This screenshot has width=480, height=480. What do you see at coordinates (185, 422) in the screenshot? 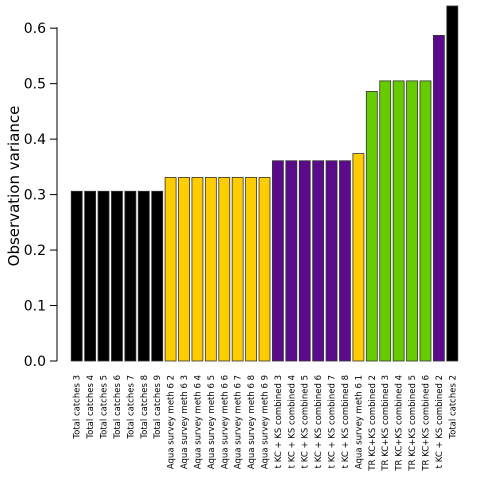
I see `x-tick-label: Aqua survey meth 6 3` at bounding box center [185, 422].